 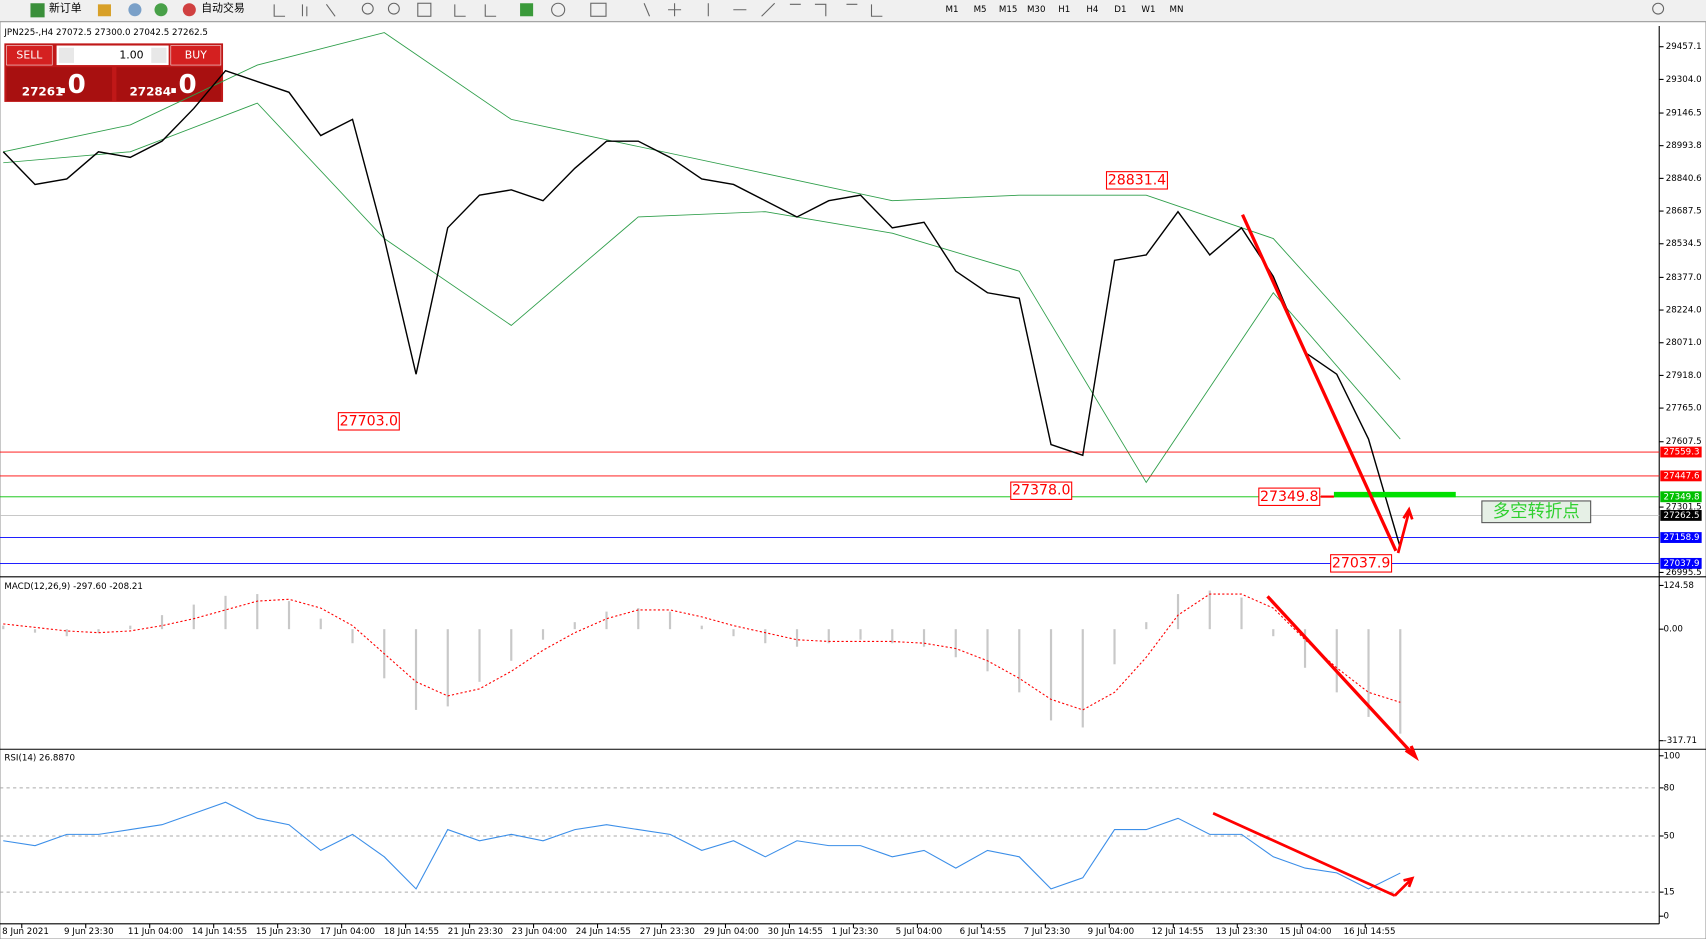 What do you see at coordinates (1177, 10) in the screenshot?
I see `timeframe-button: MN` at bounding box center [1177, 10].